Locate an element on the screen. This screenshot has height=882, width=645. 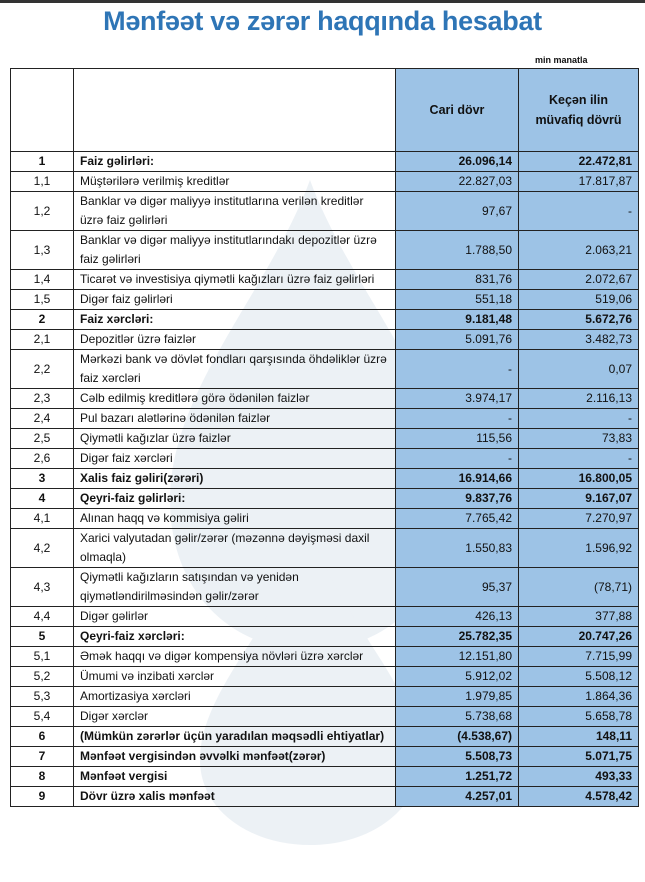
table-row: 5,4 Digər xərclər 5.738,68 5.658,78 is located at coordinates (324, 716).